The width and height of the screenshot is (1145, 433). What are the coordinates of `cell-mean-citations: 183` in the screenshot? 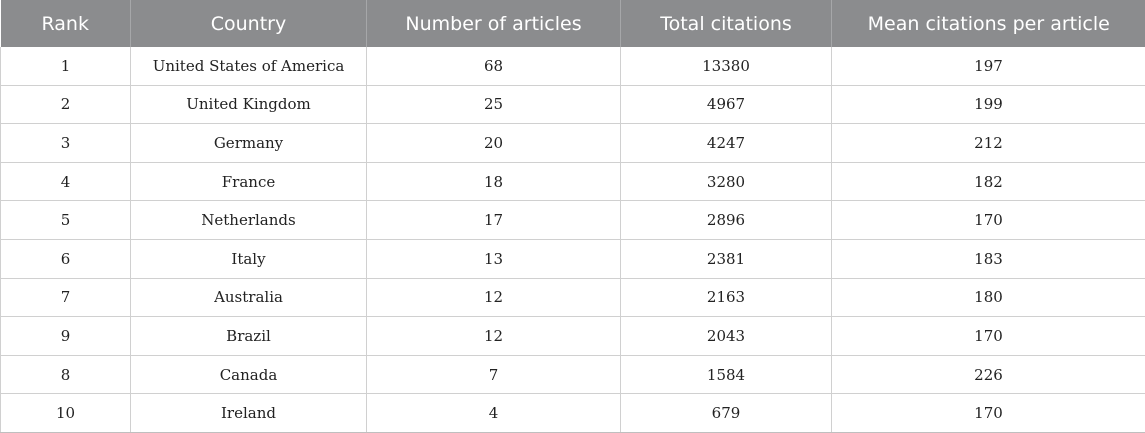 It's located at (988, 259).